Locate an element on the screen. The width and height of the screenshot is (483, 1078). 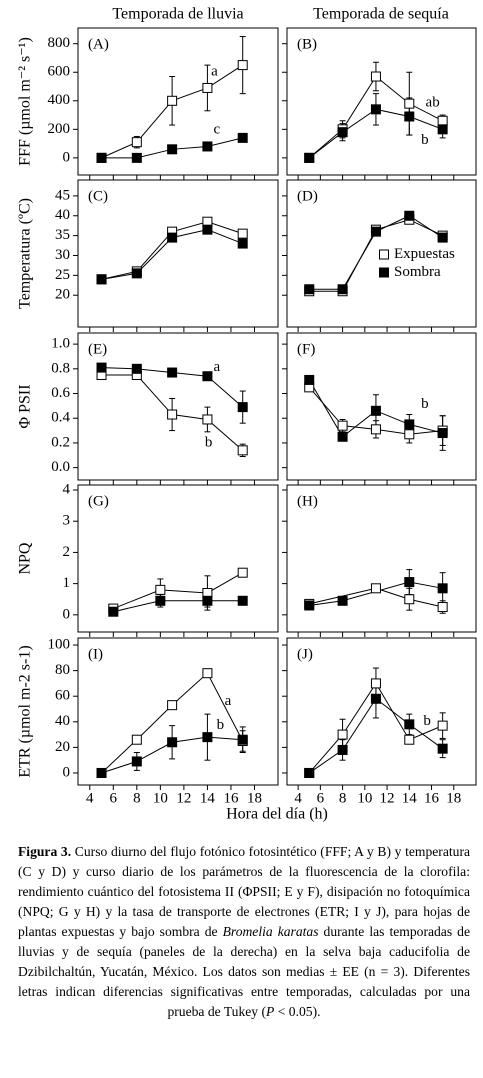
y-tick-label: 40 is located at coordinates (62, 215).